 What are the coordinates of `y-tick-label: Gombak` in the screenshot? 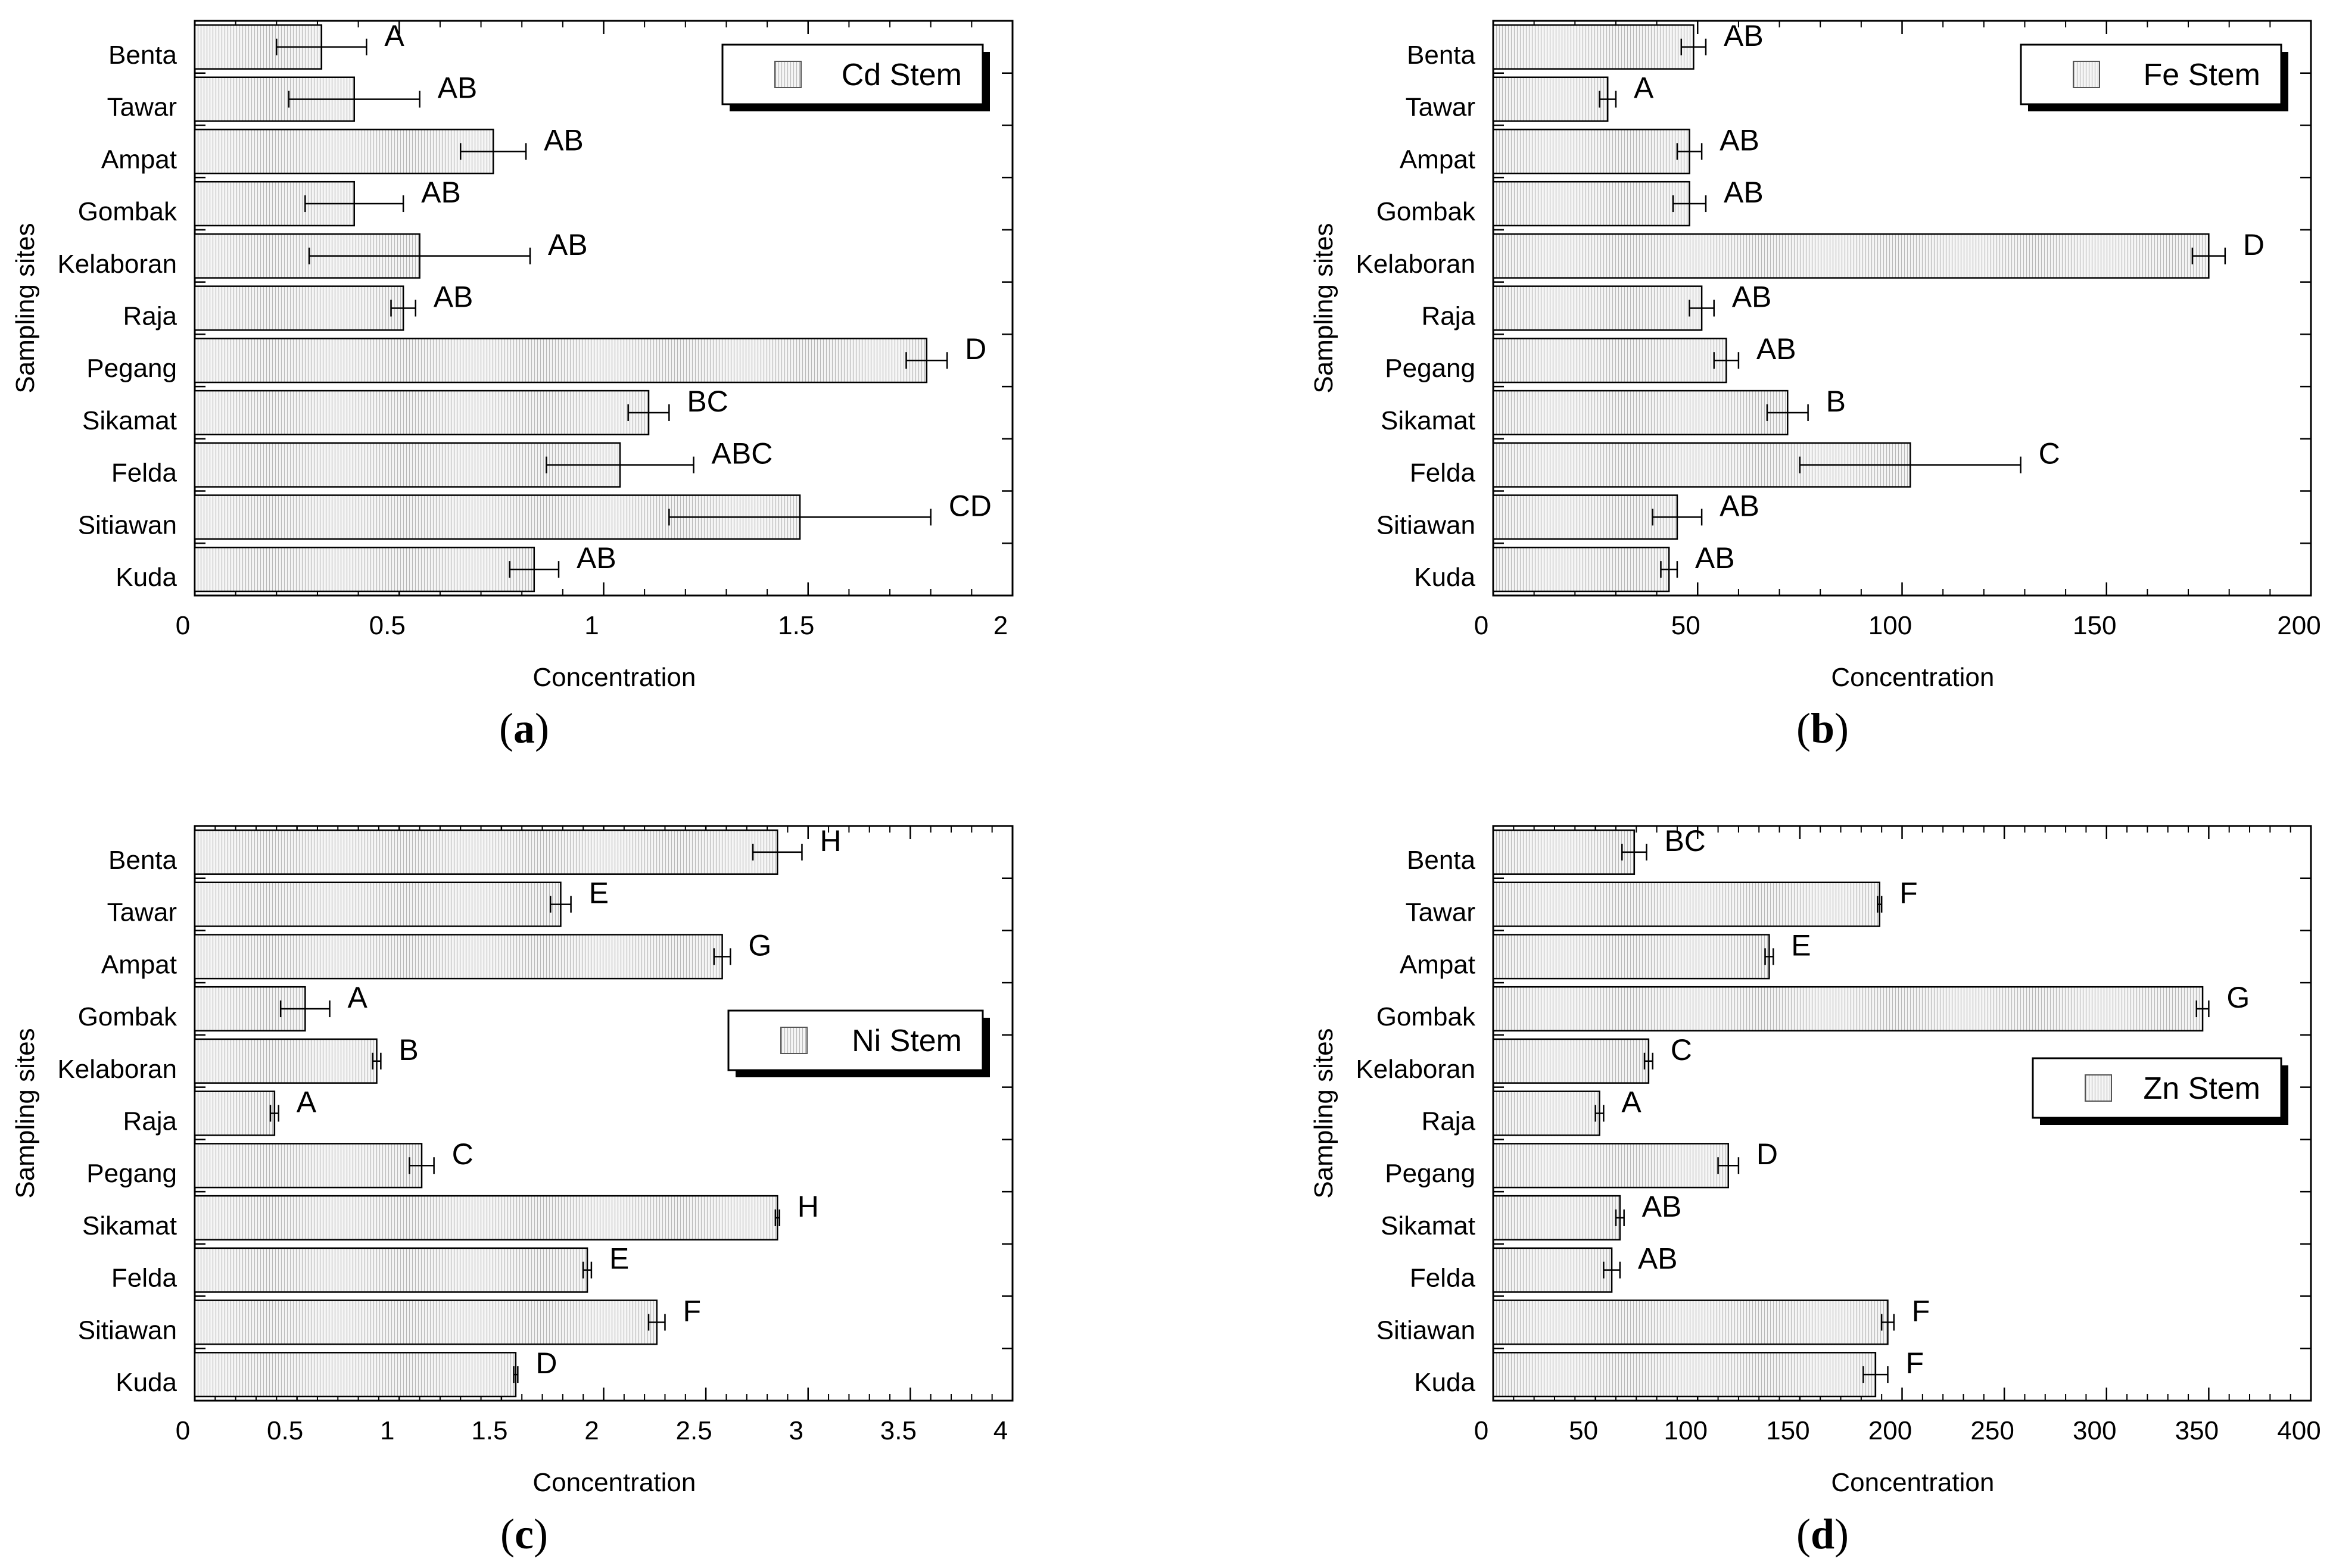 It's located at (127, 211).